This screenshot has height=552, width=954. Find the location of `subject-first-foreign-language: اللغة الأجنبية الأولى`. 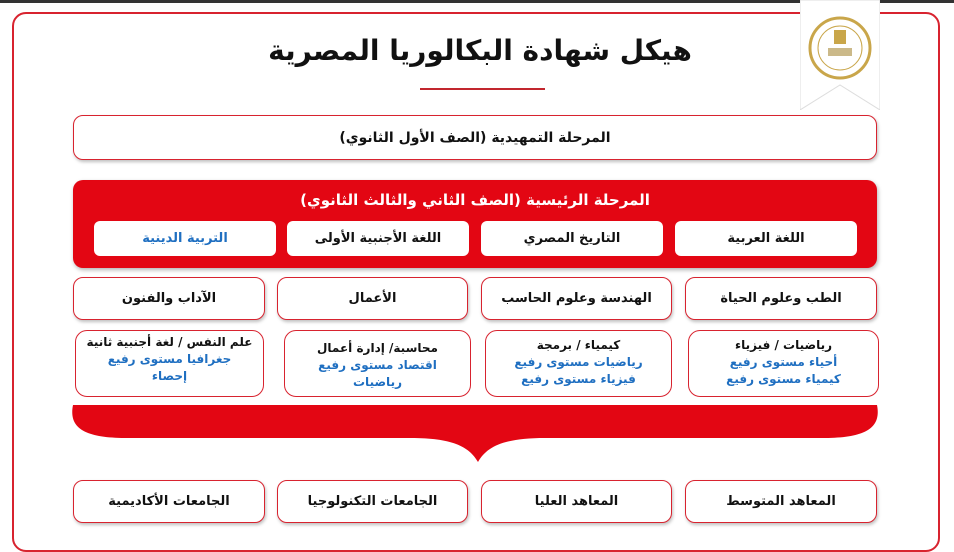

subject-first-foreign-language: اللغة الأجنبية الأولى is located at coordinates (378, 238).